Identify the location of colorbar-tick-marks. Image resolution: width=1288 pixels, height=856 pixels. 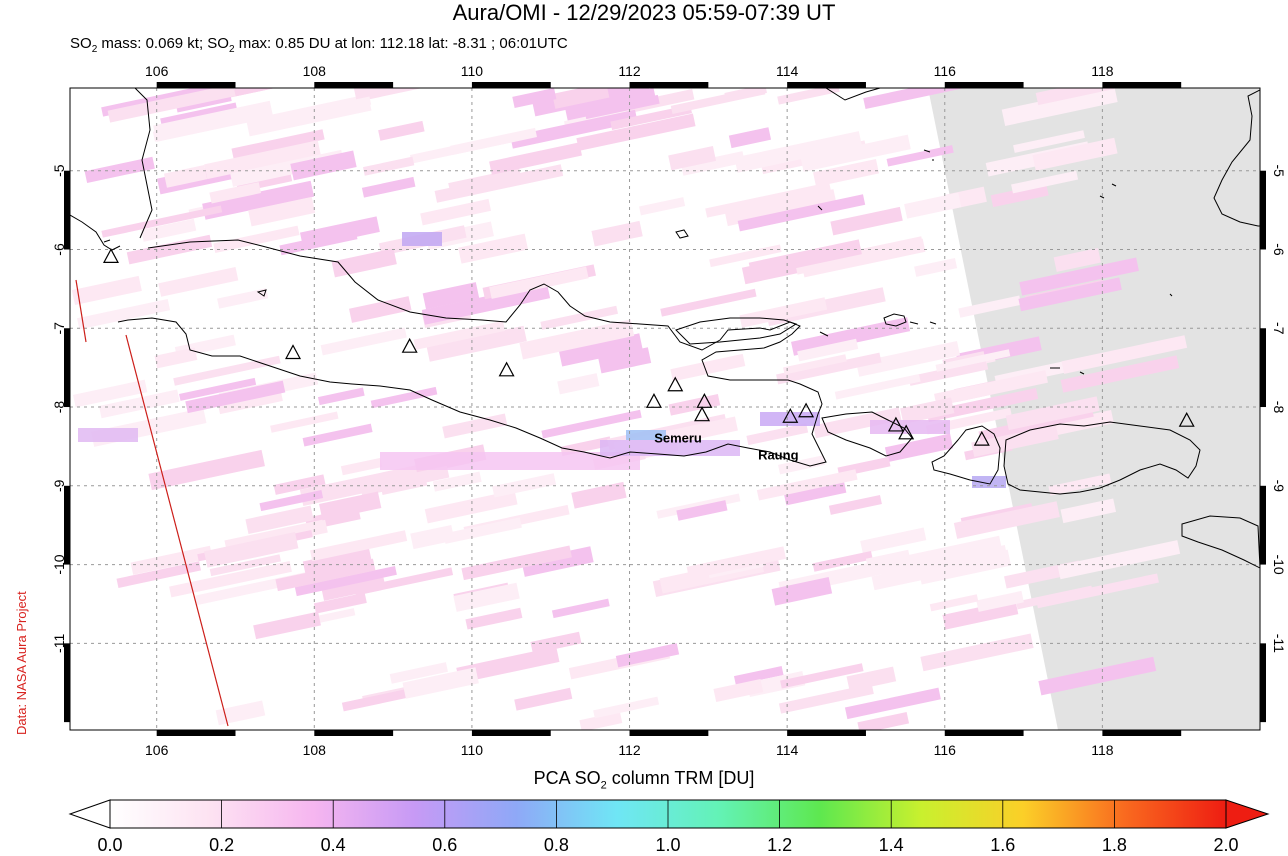
(668, 814).